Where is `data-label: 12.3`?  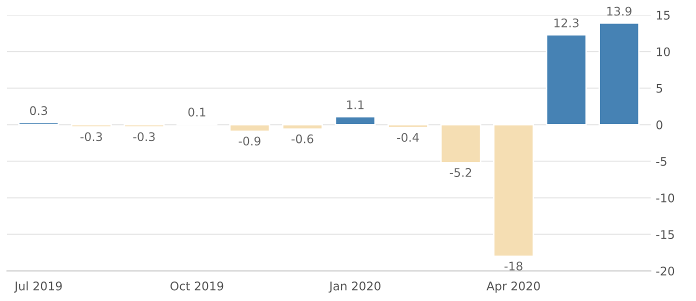 data-label: 12.3 is located at coordinates (566, 23).